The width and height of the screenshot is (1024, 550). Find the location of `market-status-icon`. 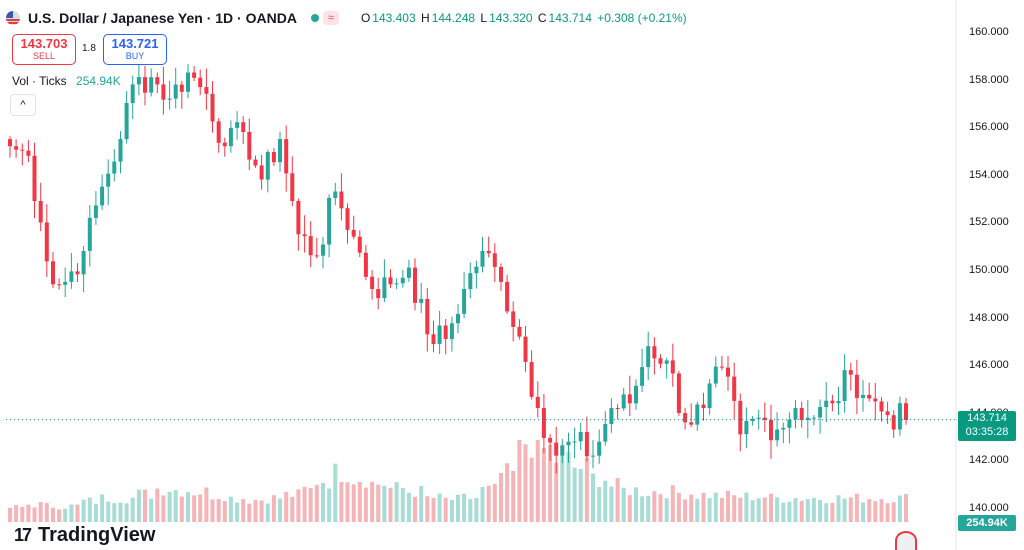

market-status-icon is located at coordinates (314, 18).